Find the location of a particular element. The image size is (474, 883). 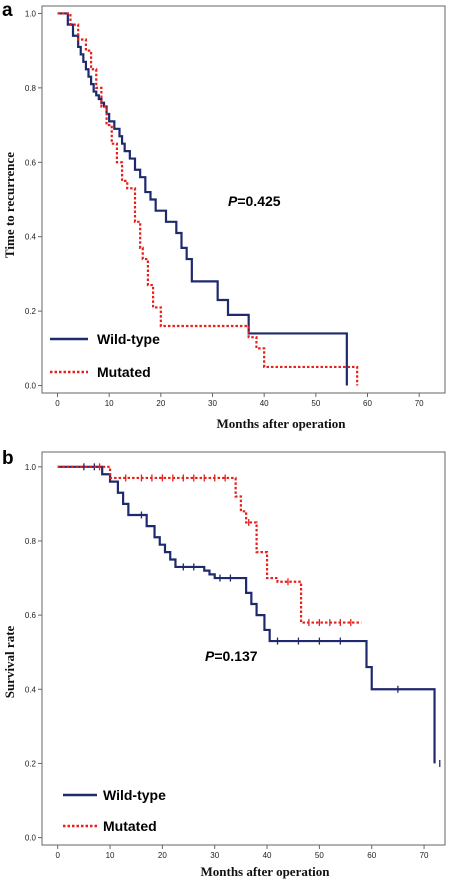

legend-b: Wild-type Mutated is located at coordinates (114, 810).